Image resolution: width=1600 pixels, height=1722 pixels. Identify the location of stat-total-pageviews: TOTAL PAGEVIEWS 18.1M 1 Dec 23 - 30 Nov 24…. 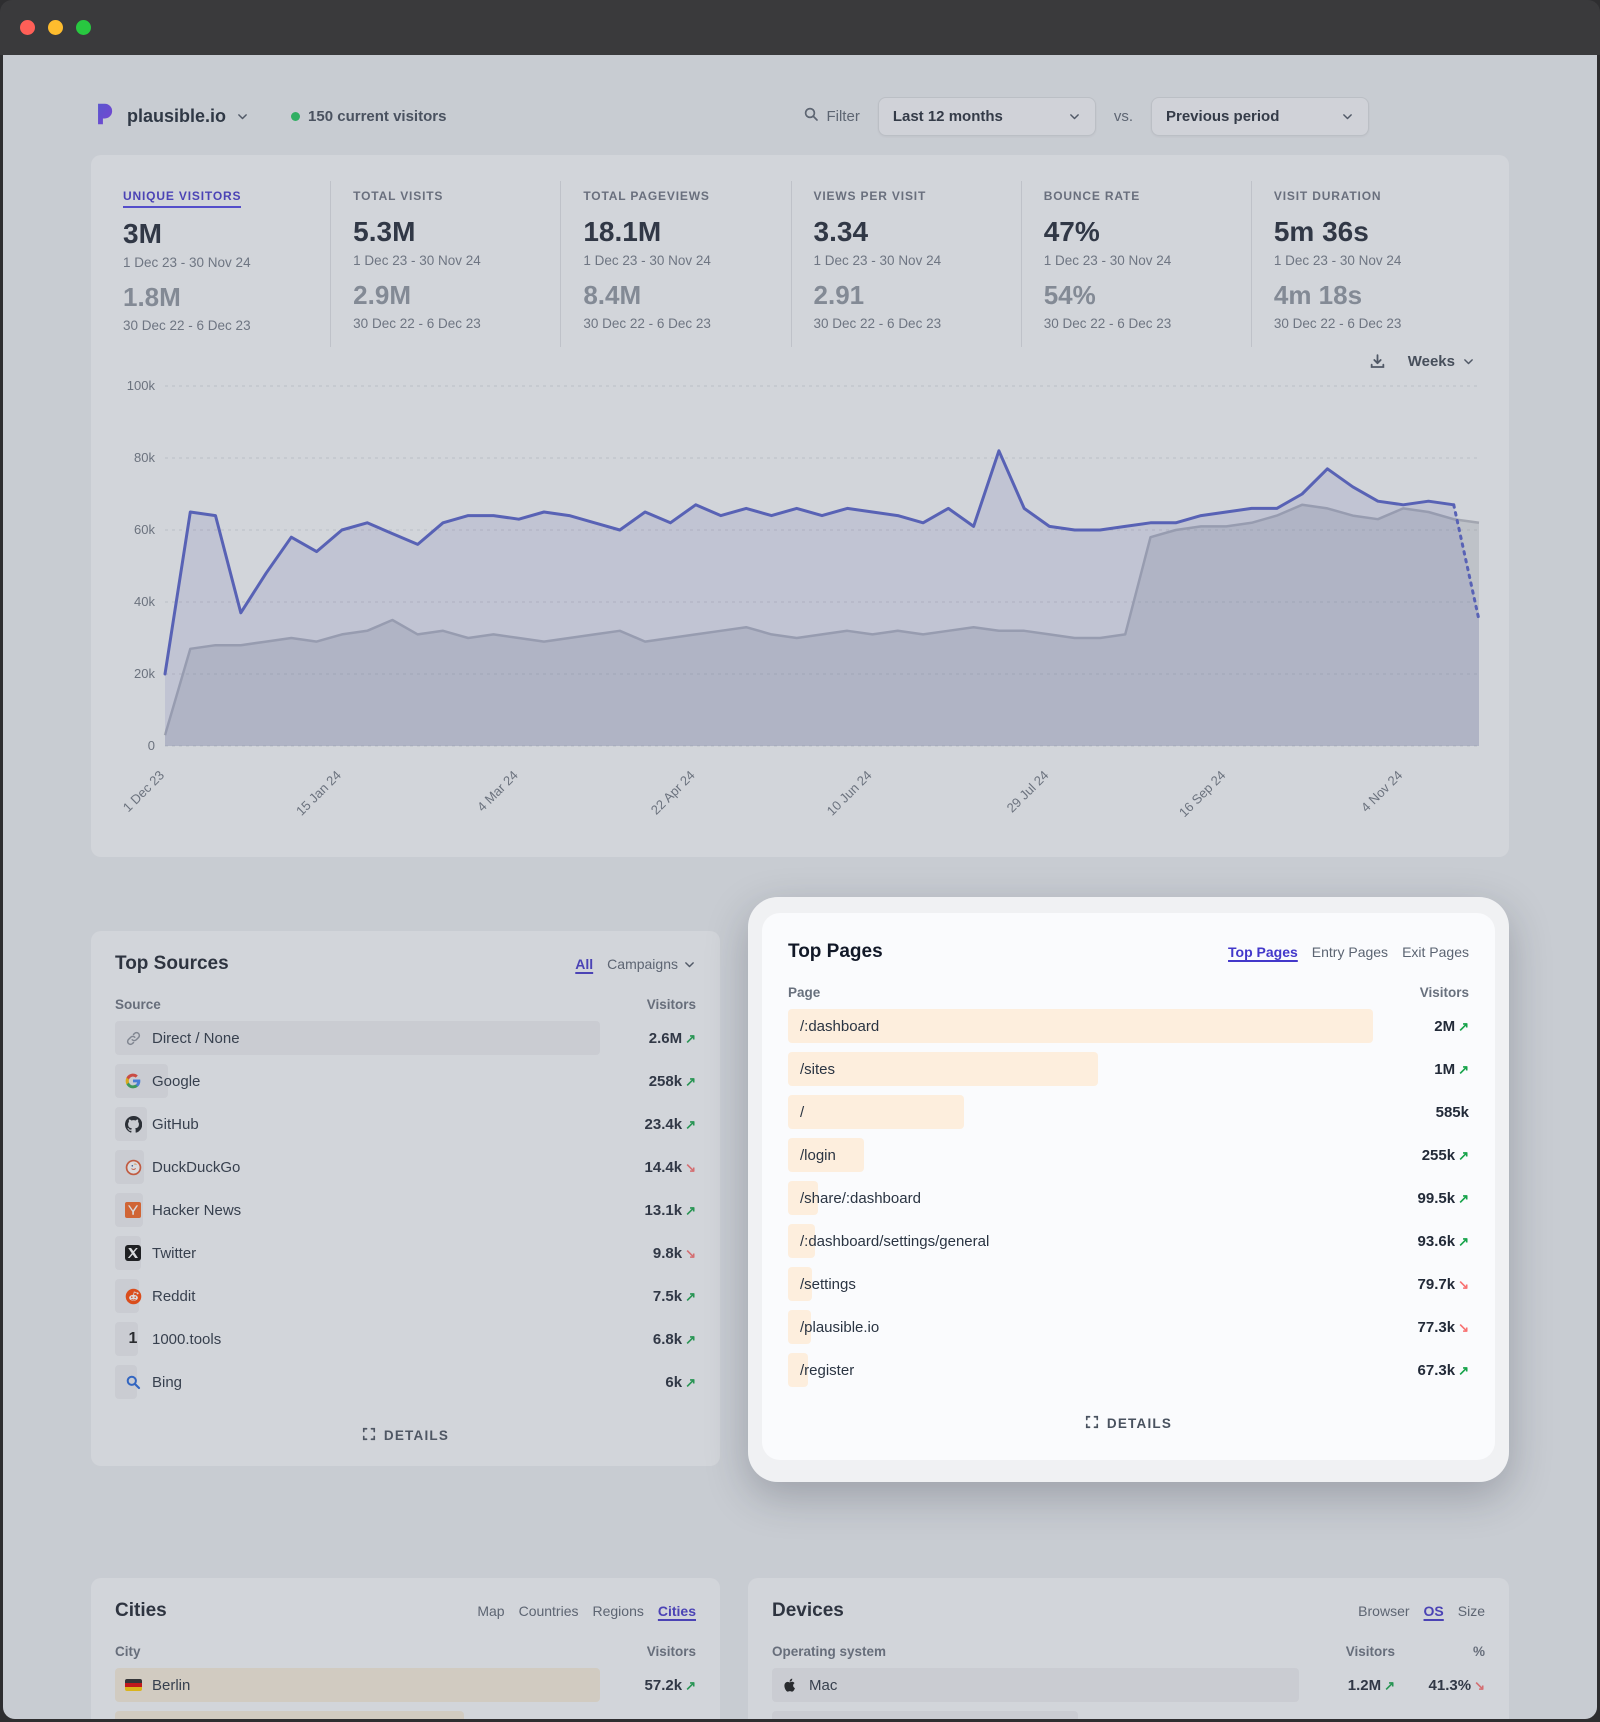
(675, 264).